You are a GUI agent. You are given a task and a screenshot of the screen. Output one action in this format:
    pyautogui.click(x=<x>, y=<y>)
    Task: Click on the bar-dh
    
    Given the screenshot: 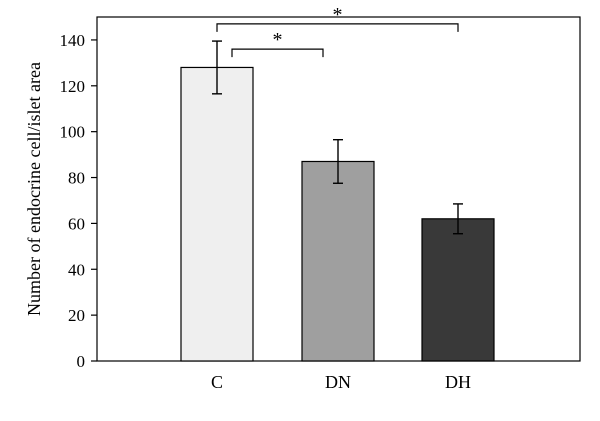 What is the action you would take?
    pyautogui.click(x=458, y=290)
    